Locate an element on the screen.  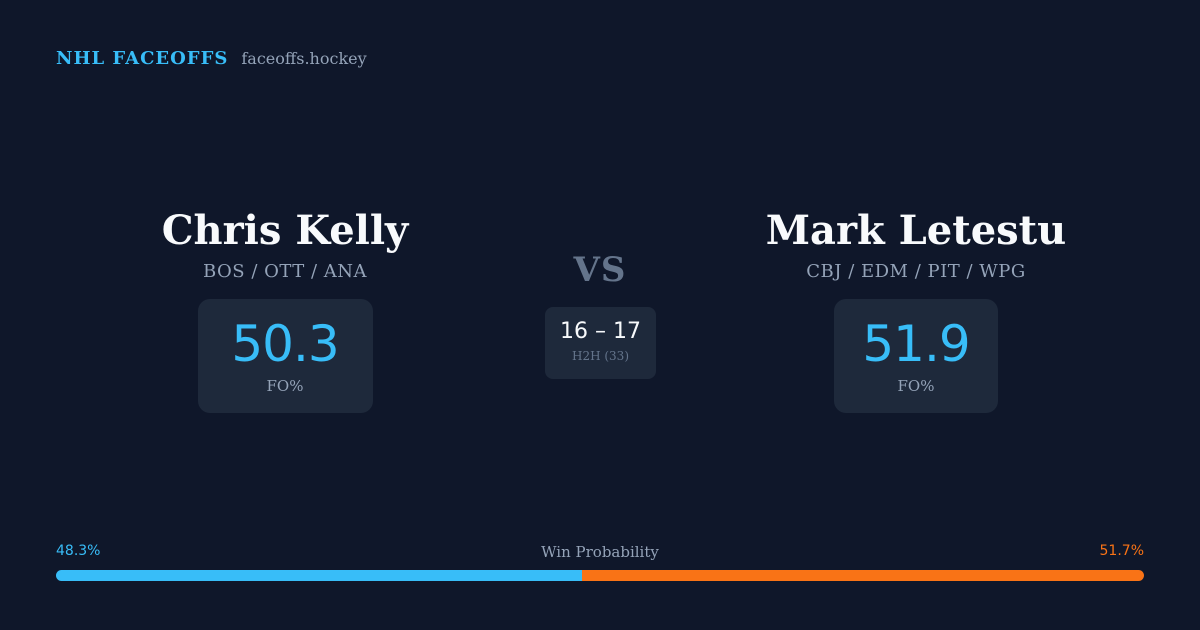
versus-label: VS is located at coordinates (600, 270).